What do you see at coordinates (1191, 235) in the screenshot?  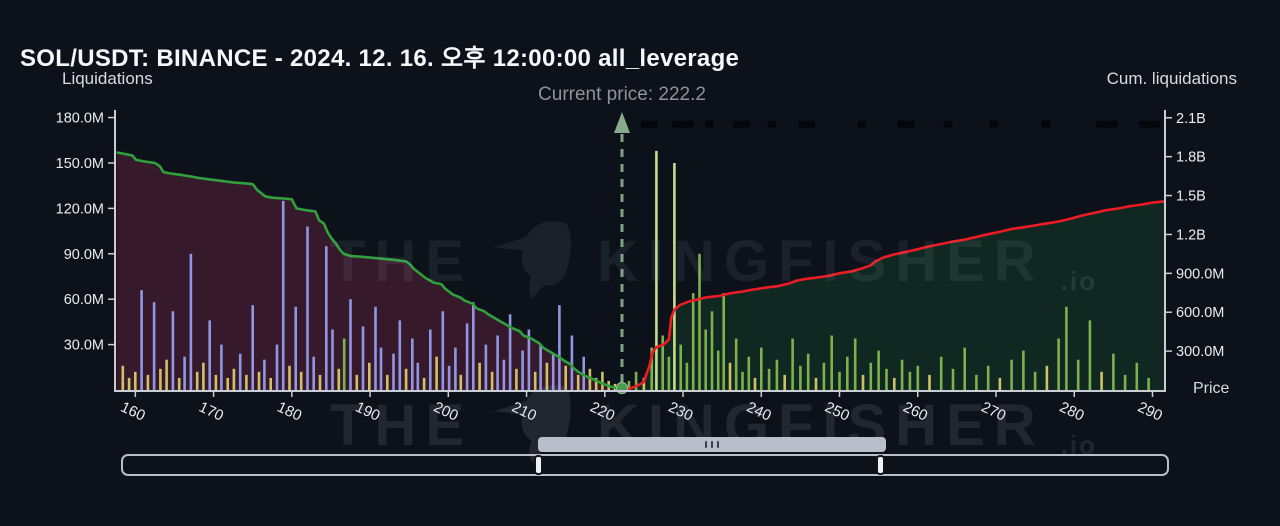 I see `right-tick-label: 1.2B` at bounding box center [1191, 235].